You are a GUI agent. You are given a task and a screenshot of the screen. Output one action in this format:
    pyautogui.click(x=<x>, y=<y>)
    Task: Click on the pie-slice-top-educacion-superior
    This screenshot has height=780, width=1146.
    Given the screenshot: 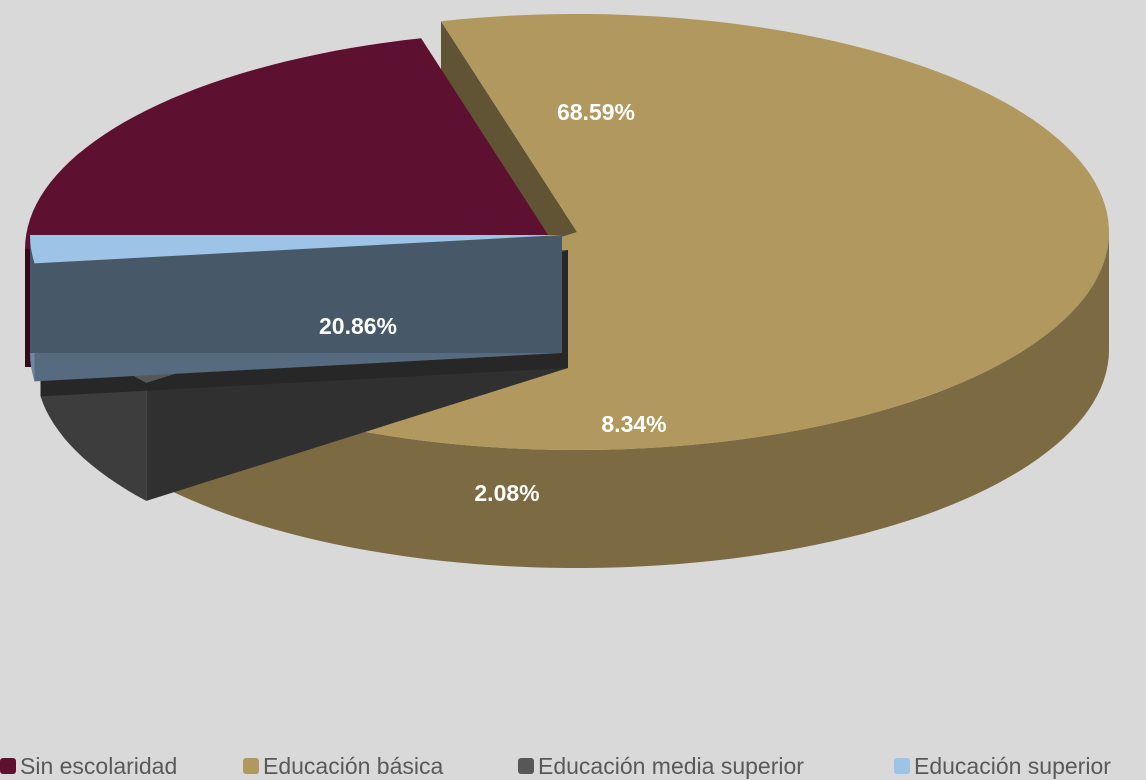 What is the action you would take?
    pyautogui.click(x=296, y=249)
    